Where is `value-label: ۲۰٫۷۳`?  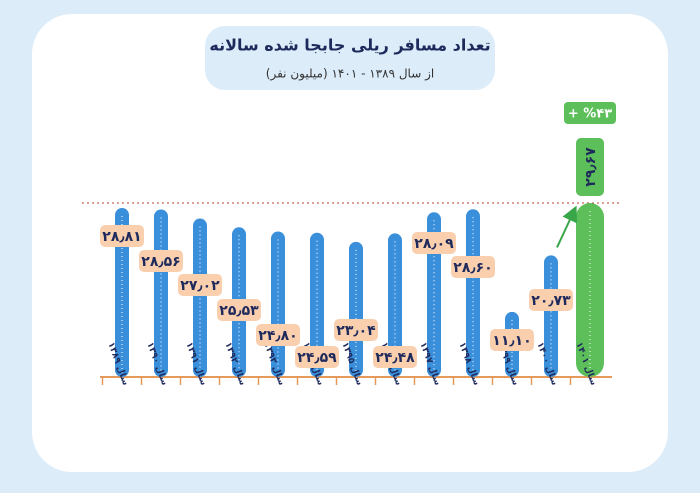 value-label: ۲۰٫۷۳ is located at coordinates (551, 301).